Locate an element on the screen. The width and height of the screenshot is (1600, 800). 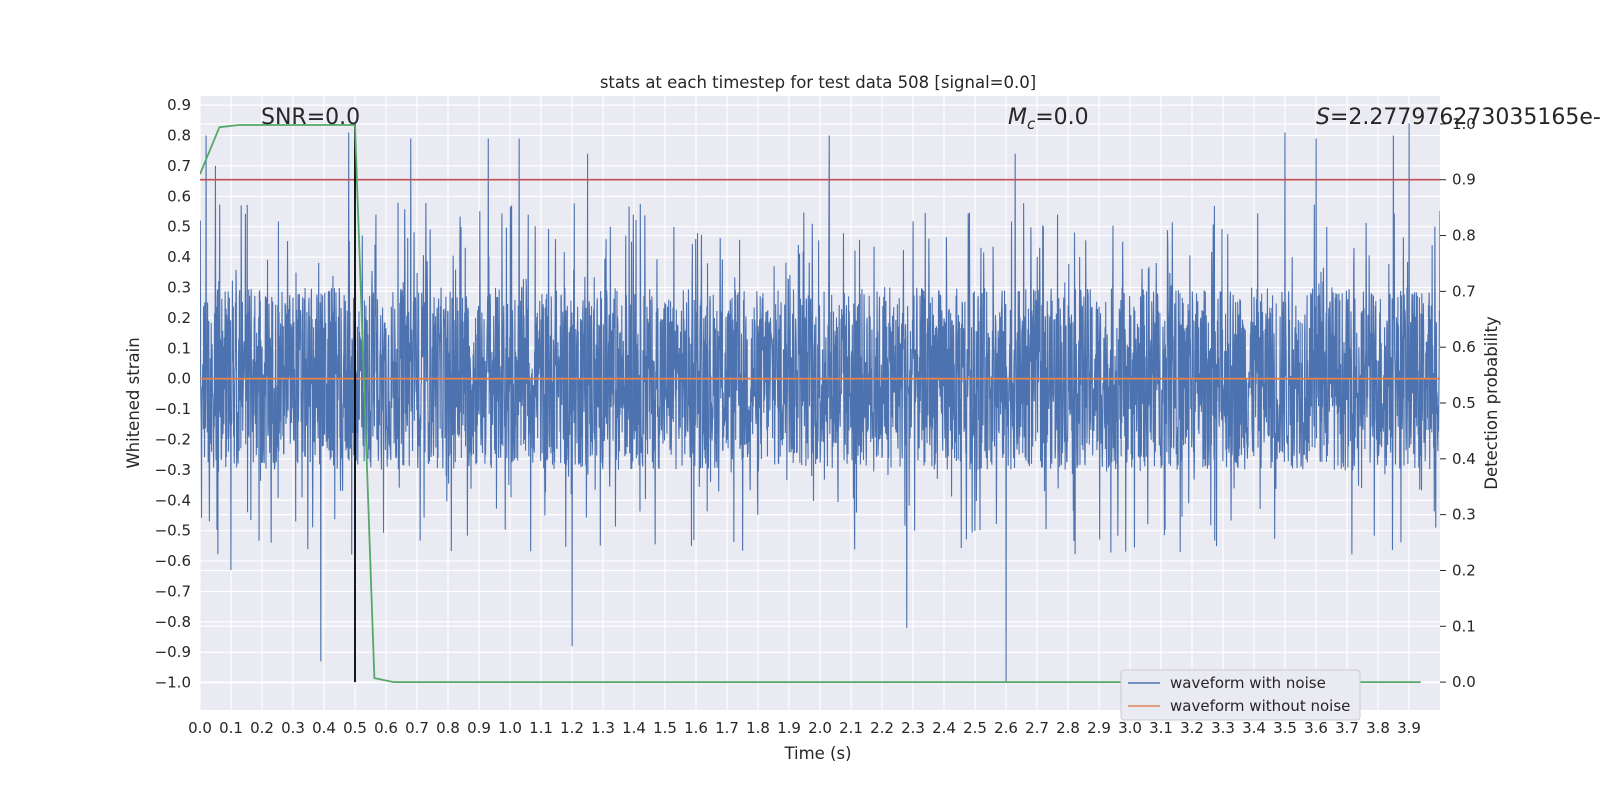
x-tick-label: 2.4 is located at coordinates (944, 728).